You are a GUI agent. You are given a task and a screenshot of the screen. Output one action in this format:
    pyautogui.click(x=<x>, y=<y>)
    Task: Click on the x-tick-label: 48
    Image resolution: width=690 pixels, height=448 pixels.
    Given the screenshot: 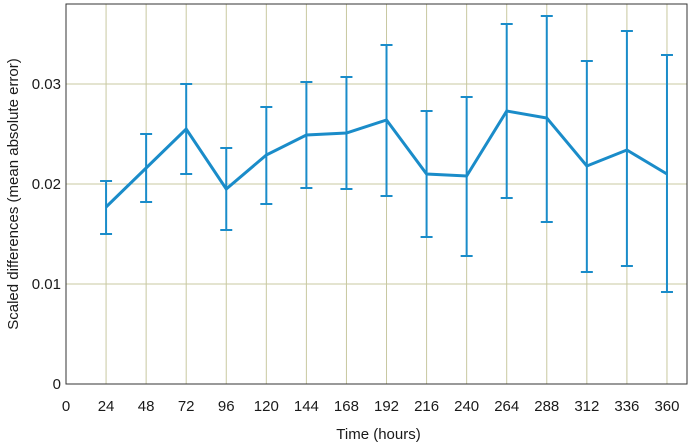 What is the action you would take?
    pyautogui.click(x=146, y=406)
    